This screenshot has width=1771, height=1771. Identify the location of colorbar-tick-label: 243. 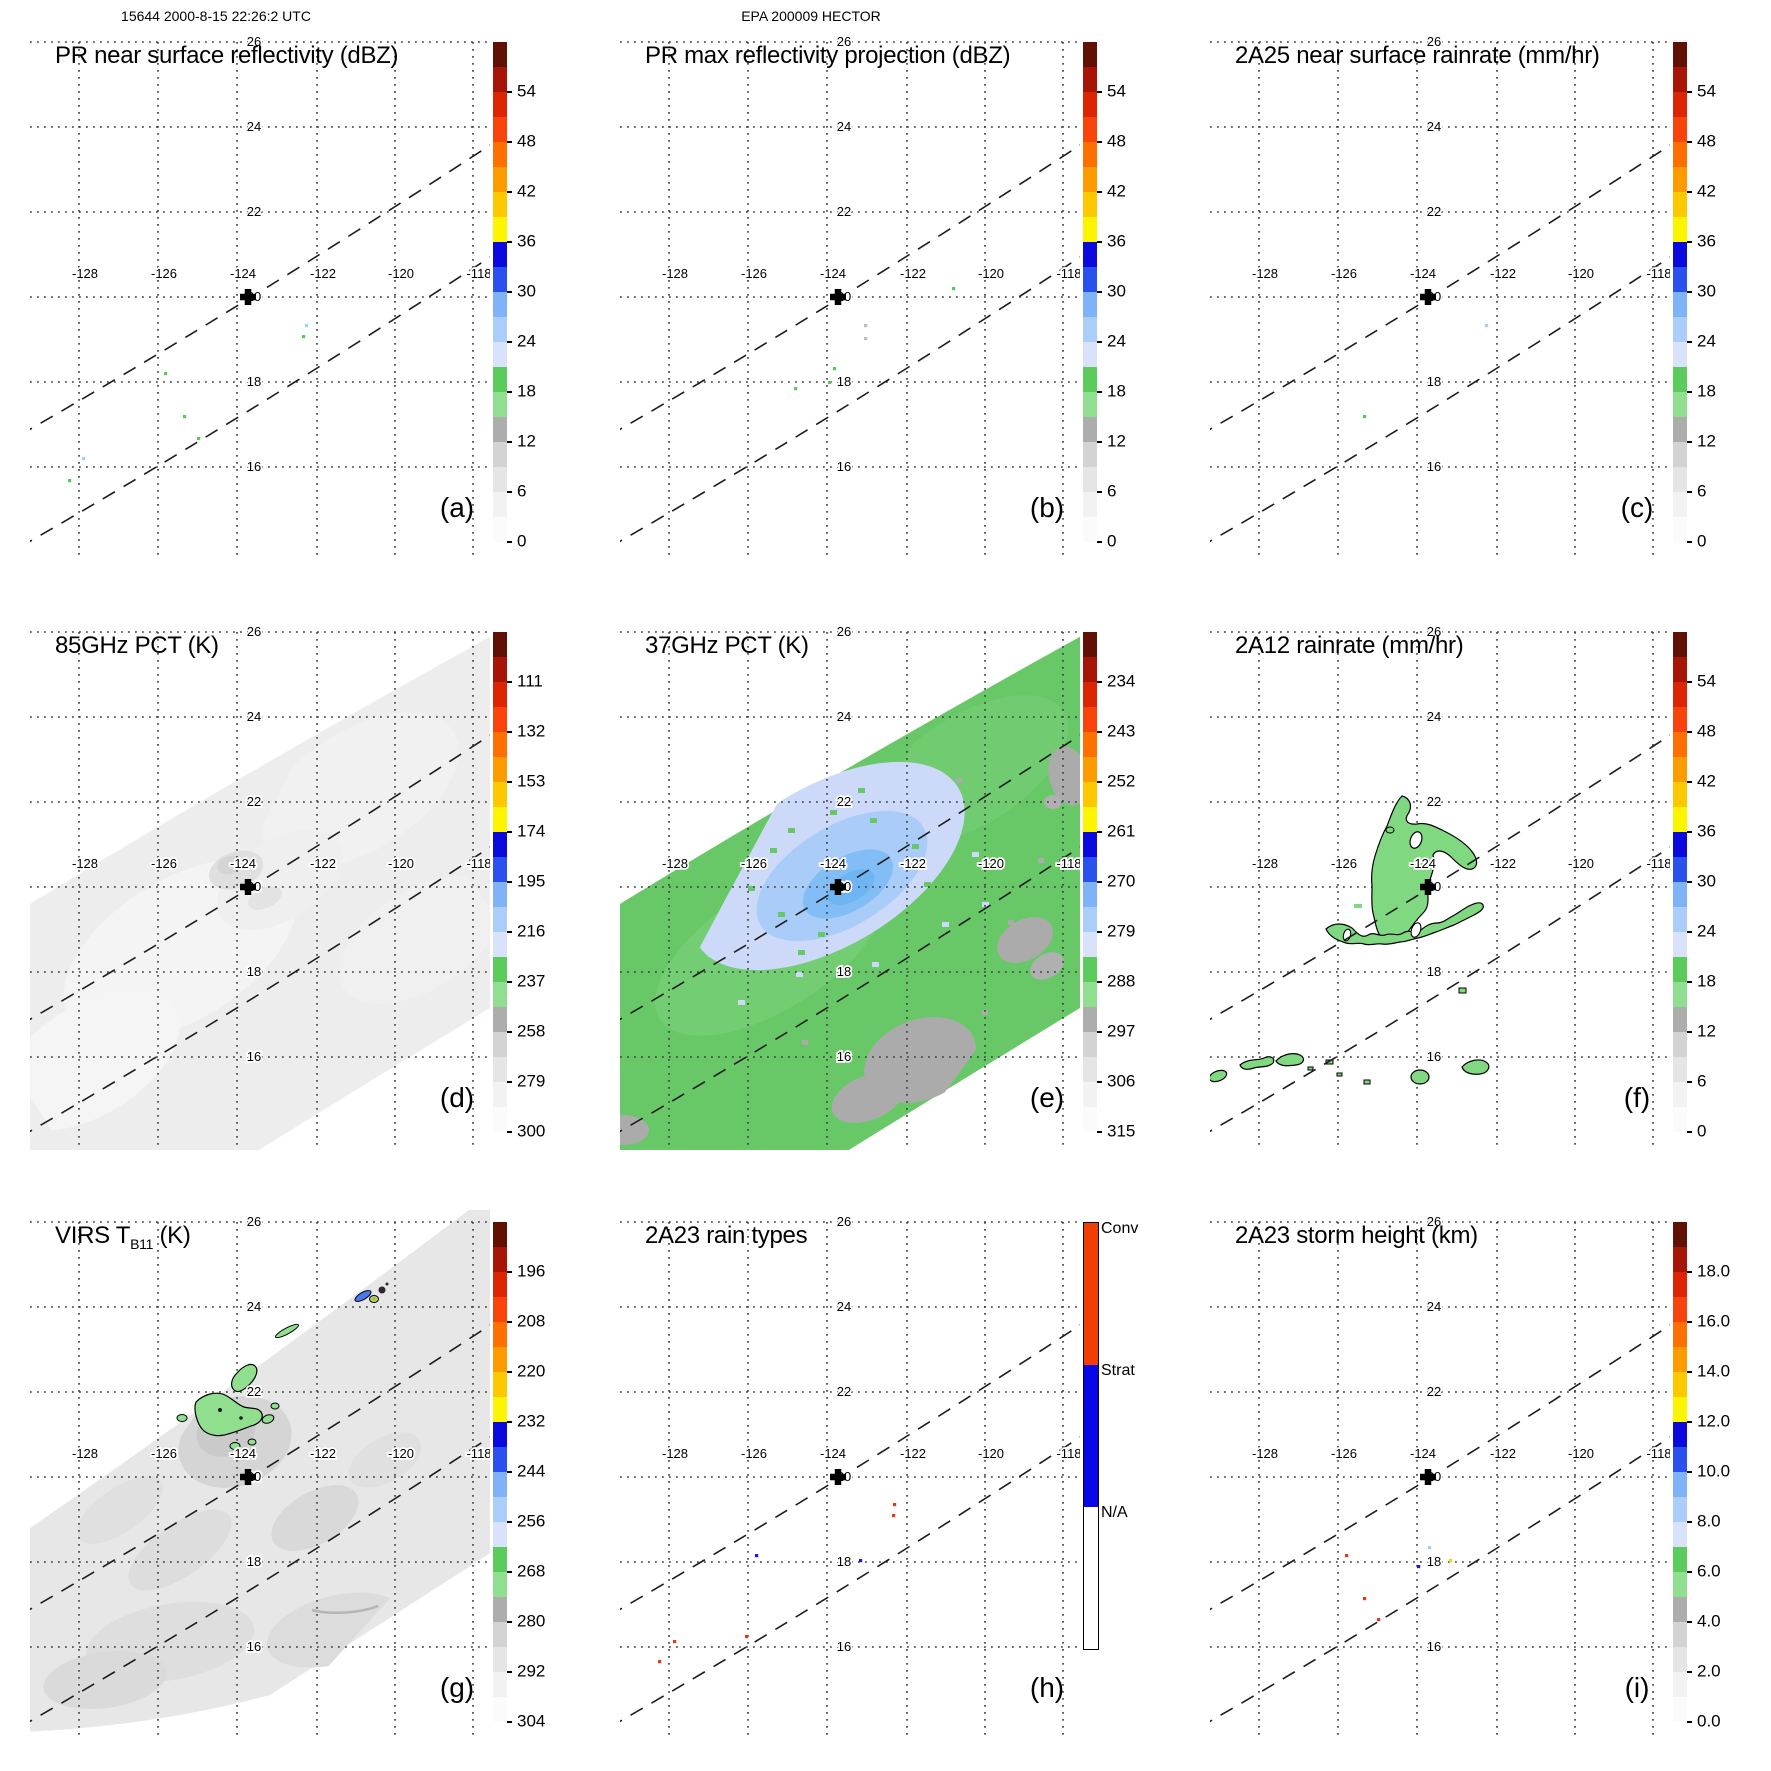
(1121, 731).